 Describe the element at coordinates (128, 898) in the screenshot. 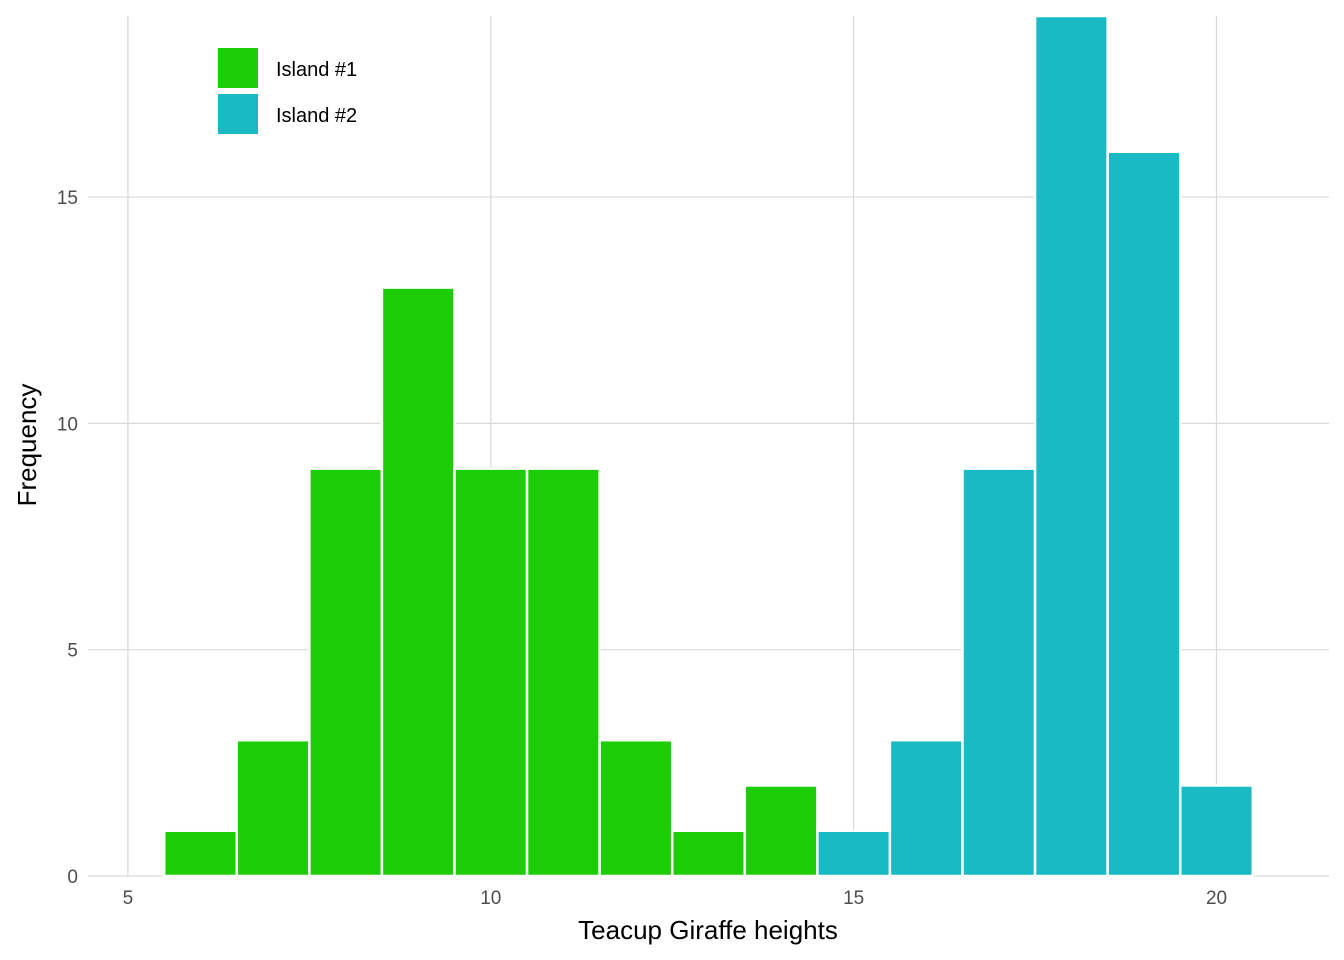

I see `x-tick-label: 5` at that location.